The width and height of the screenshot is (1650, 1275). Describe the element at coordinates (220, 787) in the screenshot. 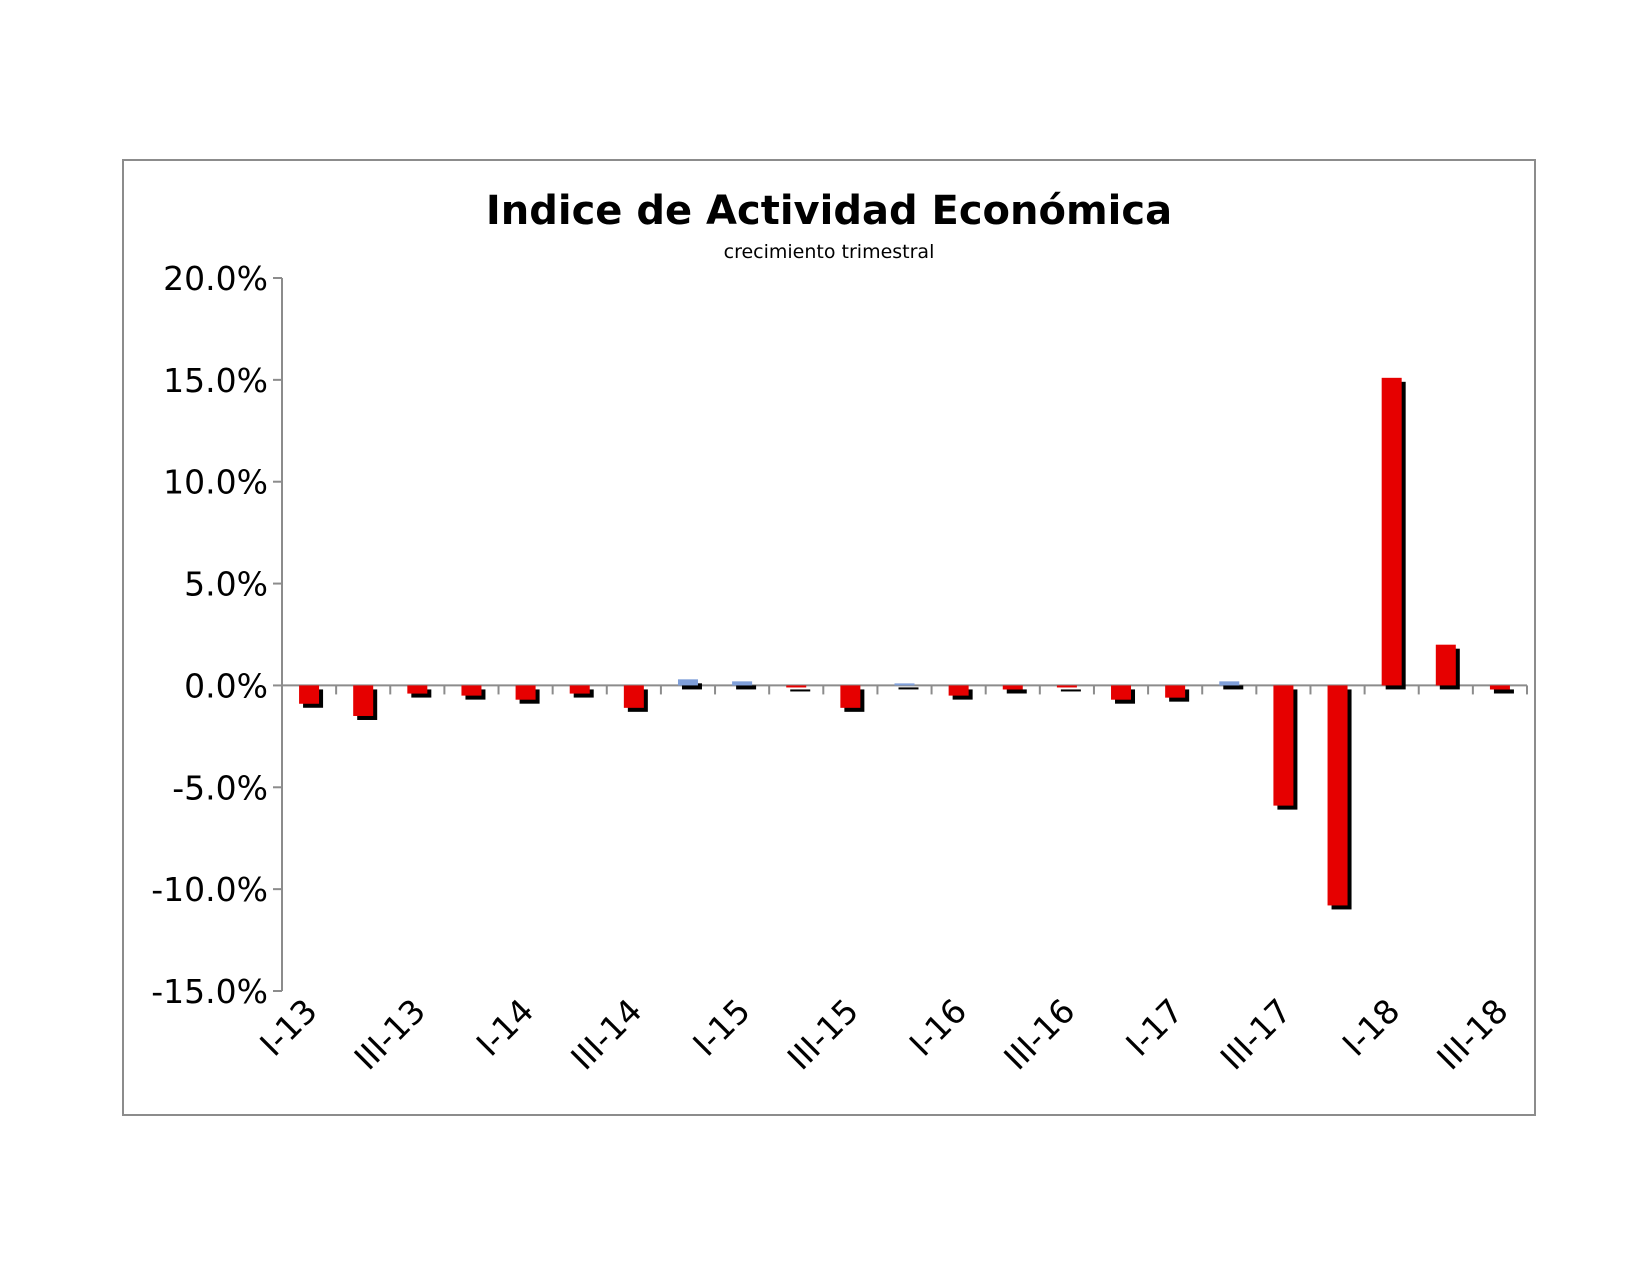

I see `y-tick-label: -5.0%` at that location.